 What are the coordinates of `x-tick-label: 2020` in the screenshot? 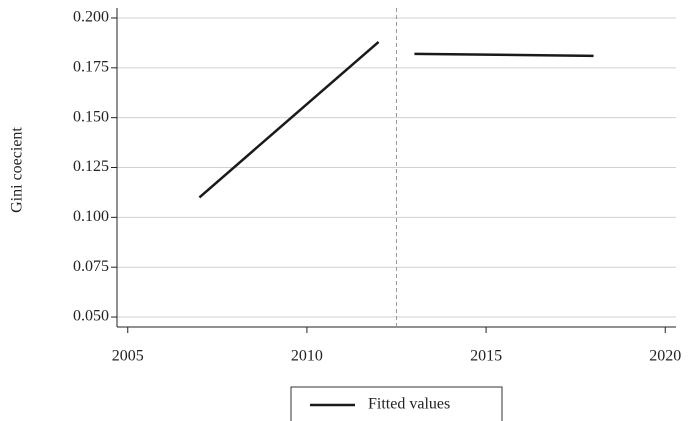 It's located at (665, 356).